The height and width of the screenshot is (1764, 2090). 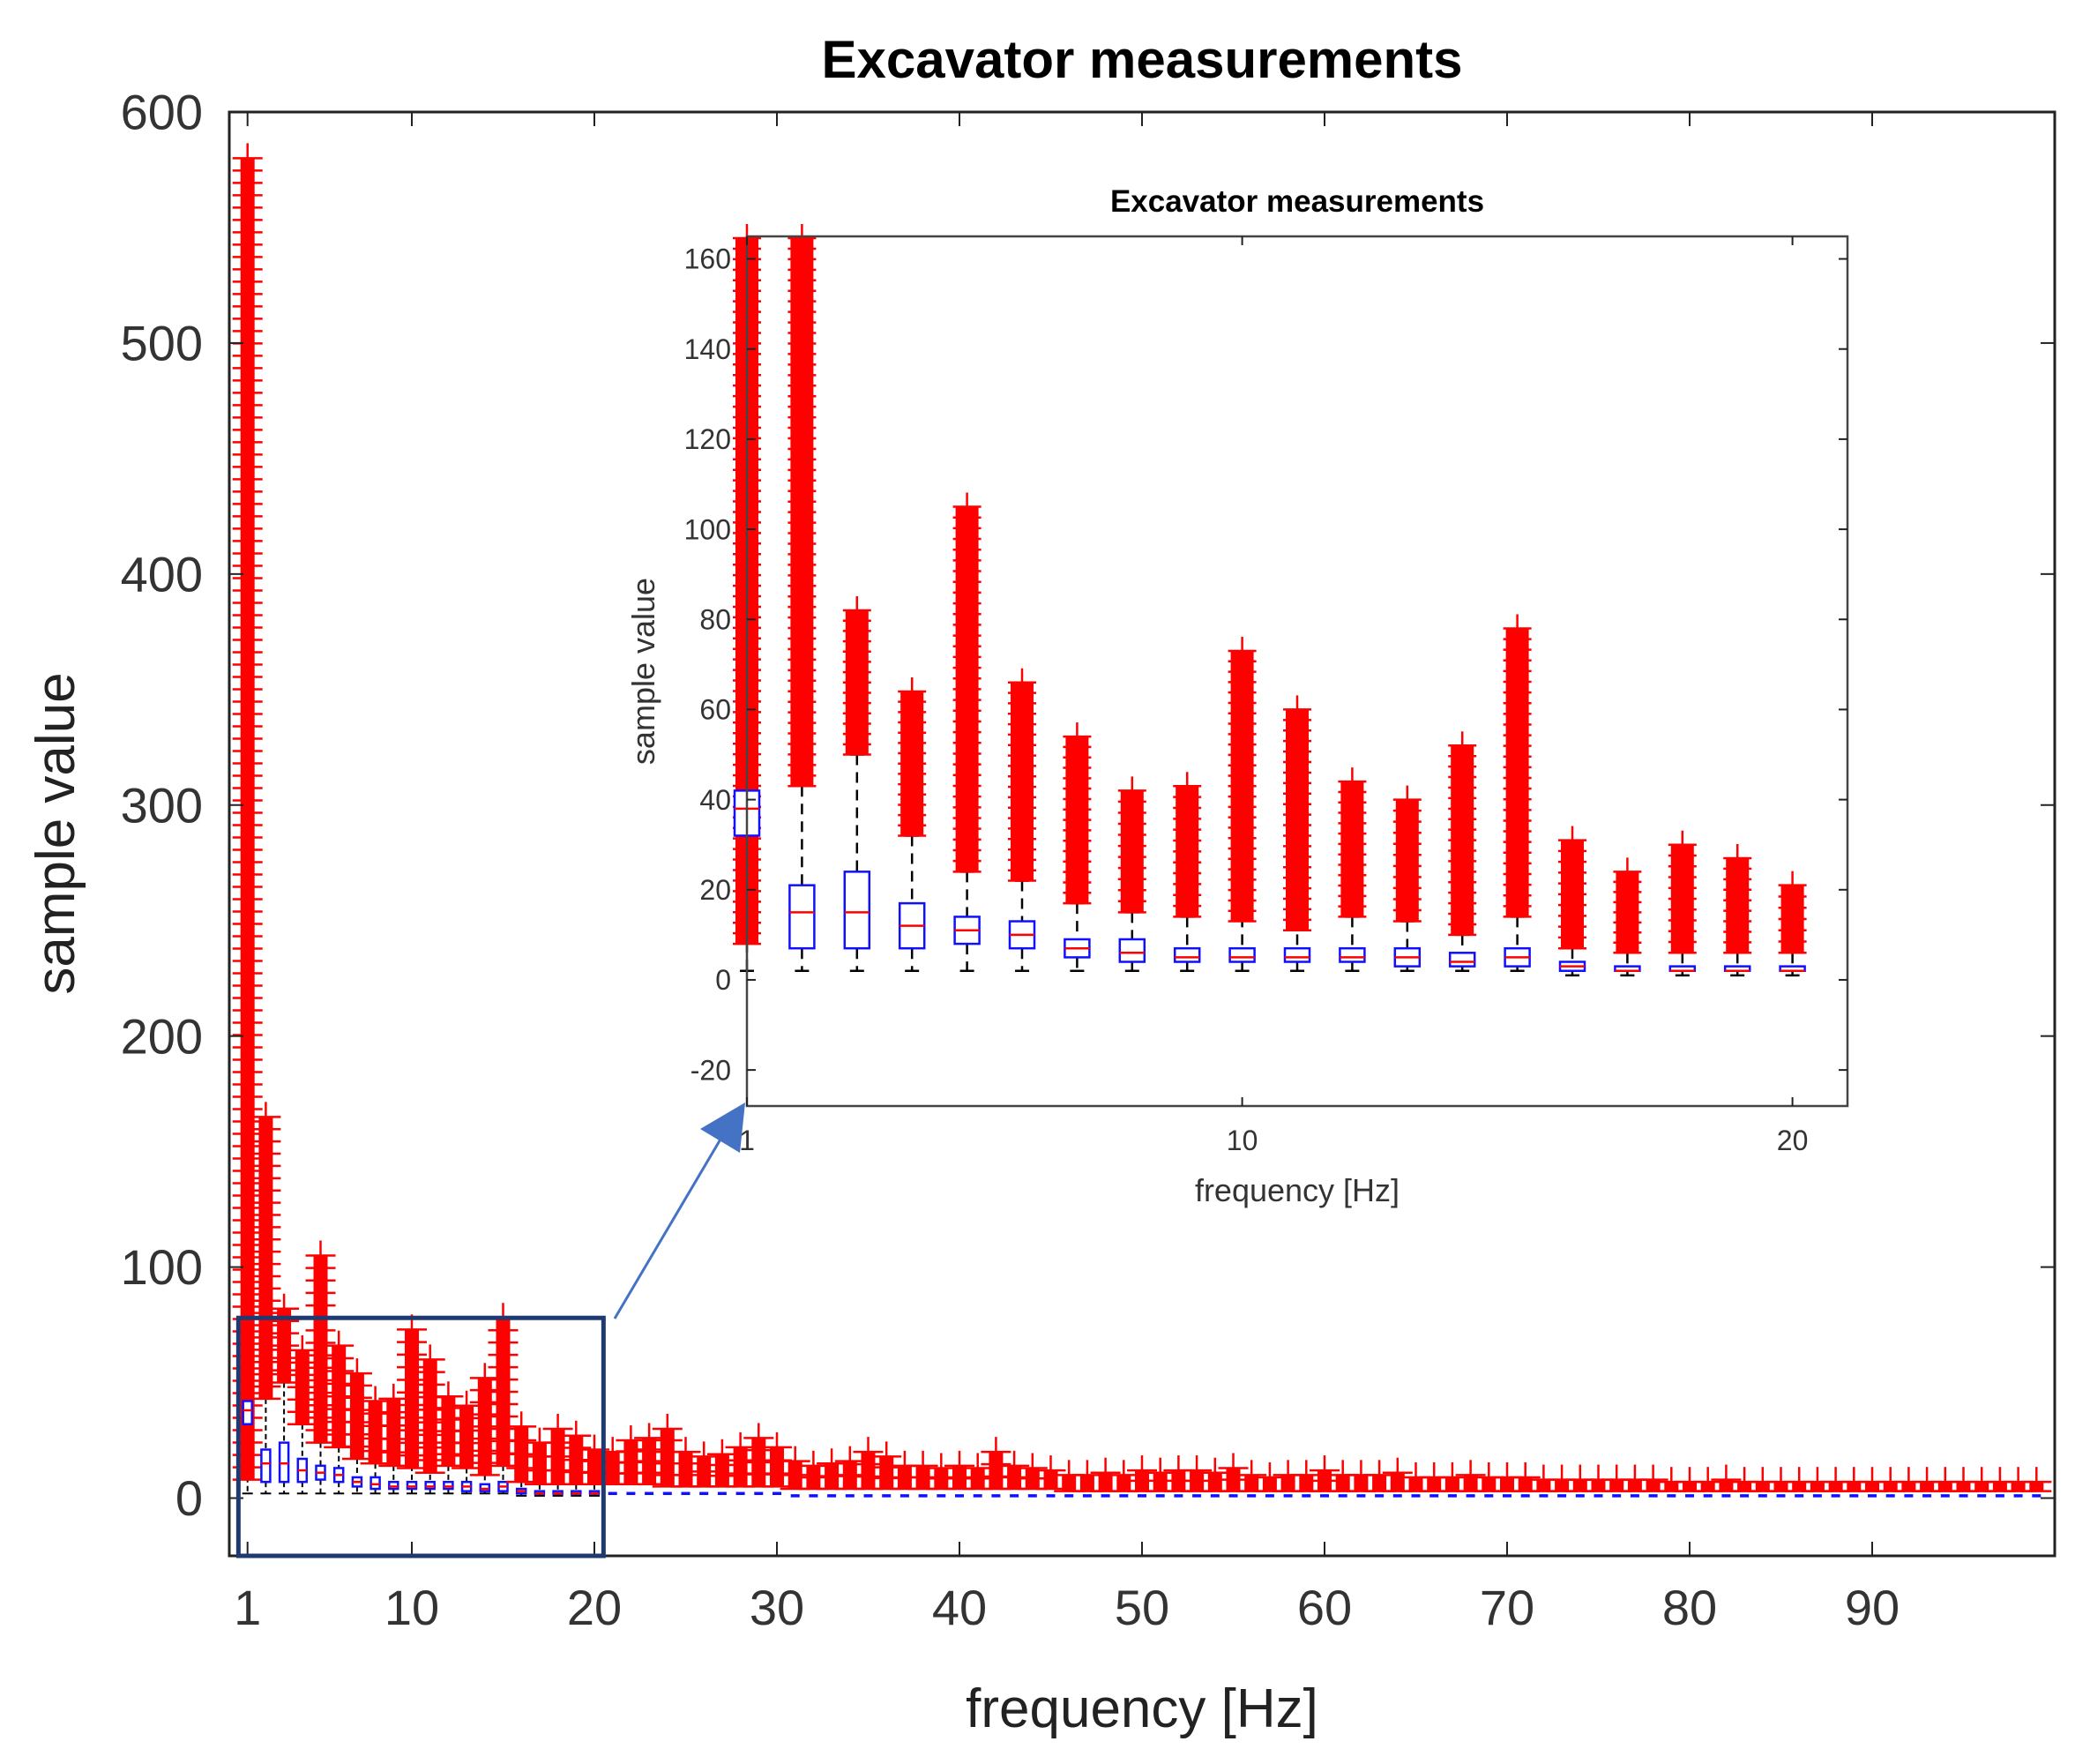 I want to click on zoom-arrow-head, so click(x=723, y=1127).